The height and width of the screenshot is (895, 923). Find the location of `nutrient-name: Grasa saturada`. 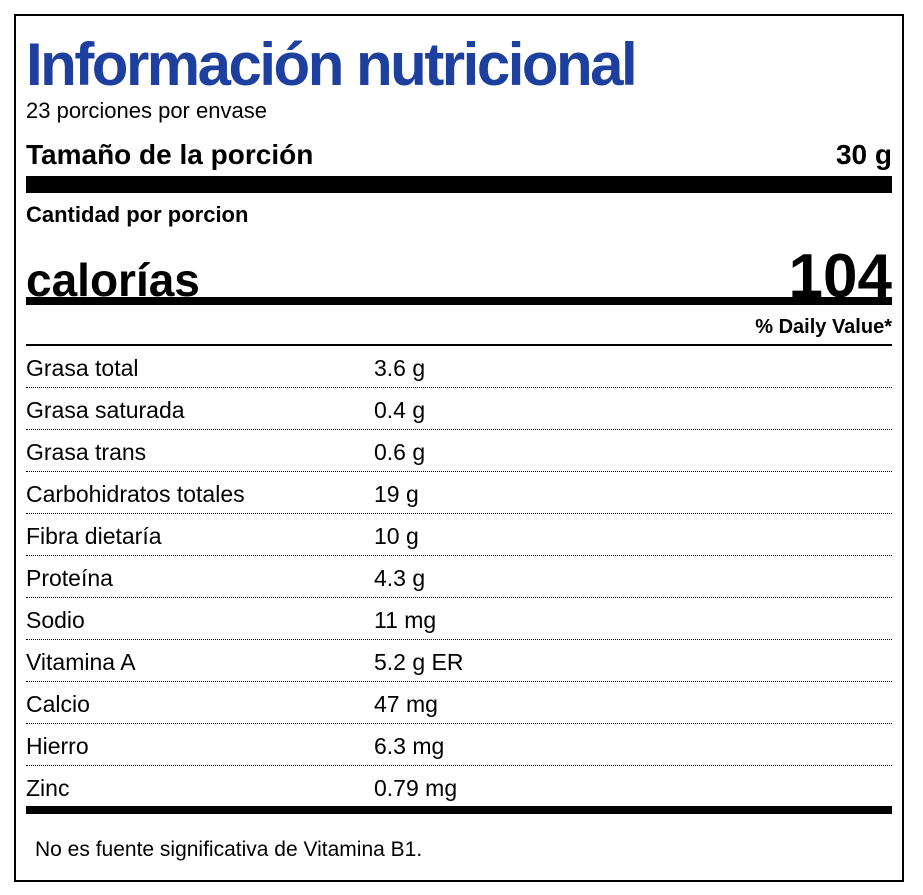

nutrient-name: Grasa saturada is located at coordinates (105, 410).